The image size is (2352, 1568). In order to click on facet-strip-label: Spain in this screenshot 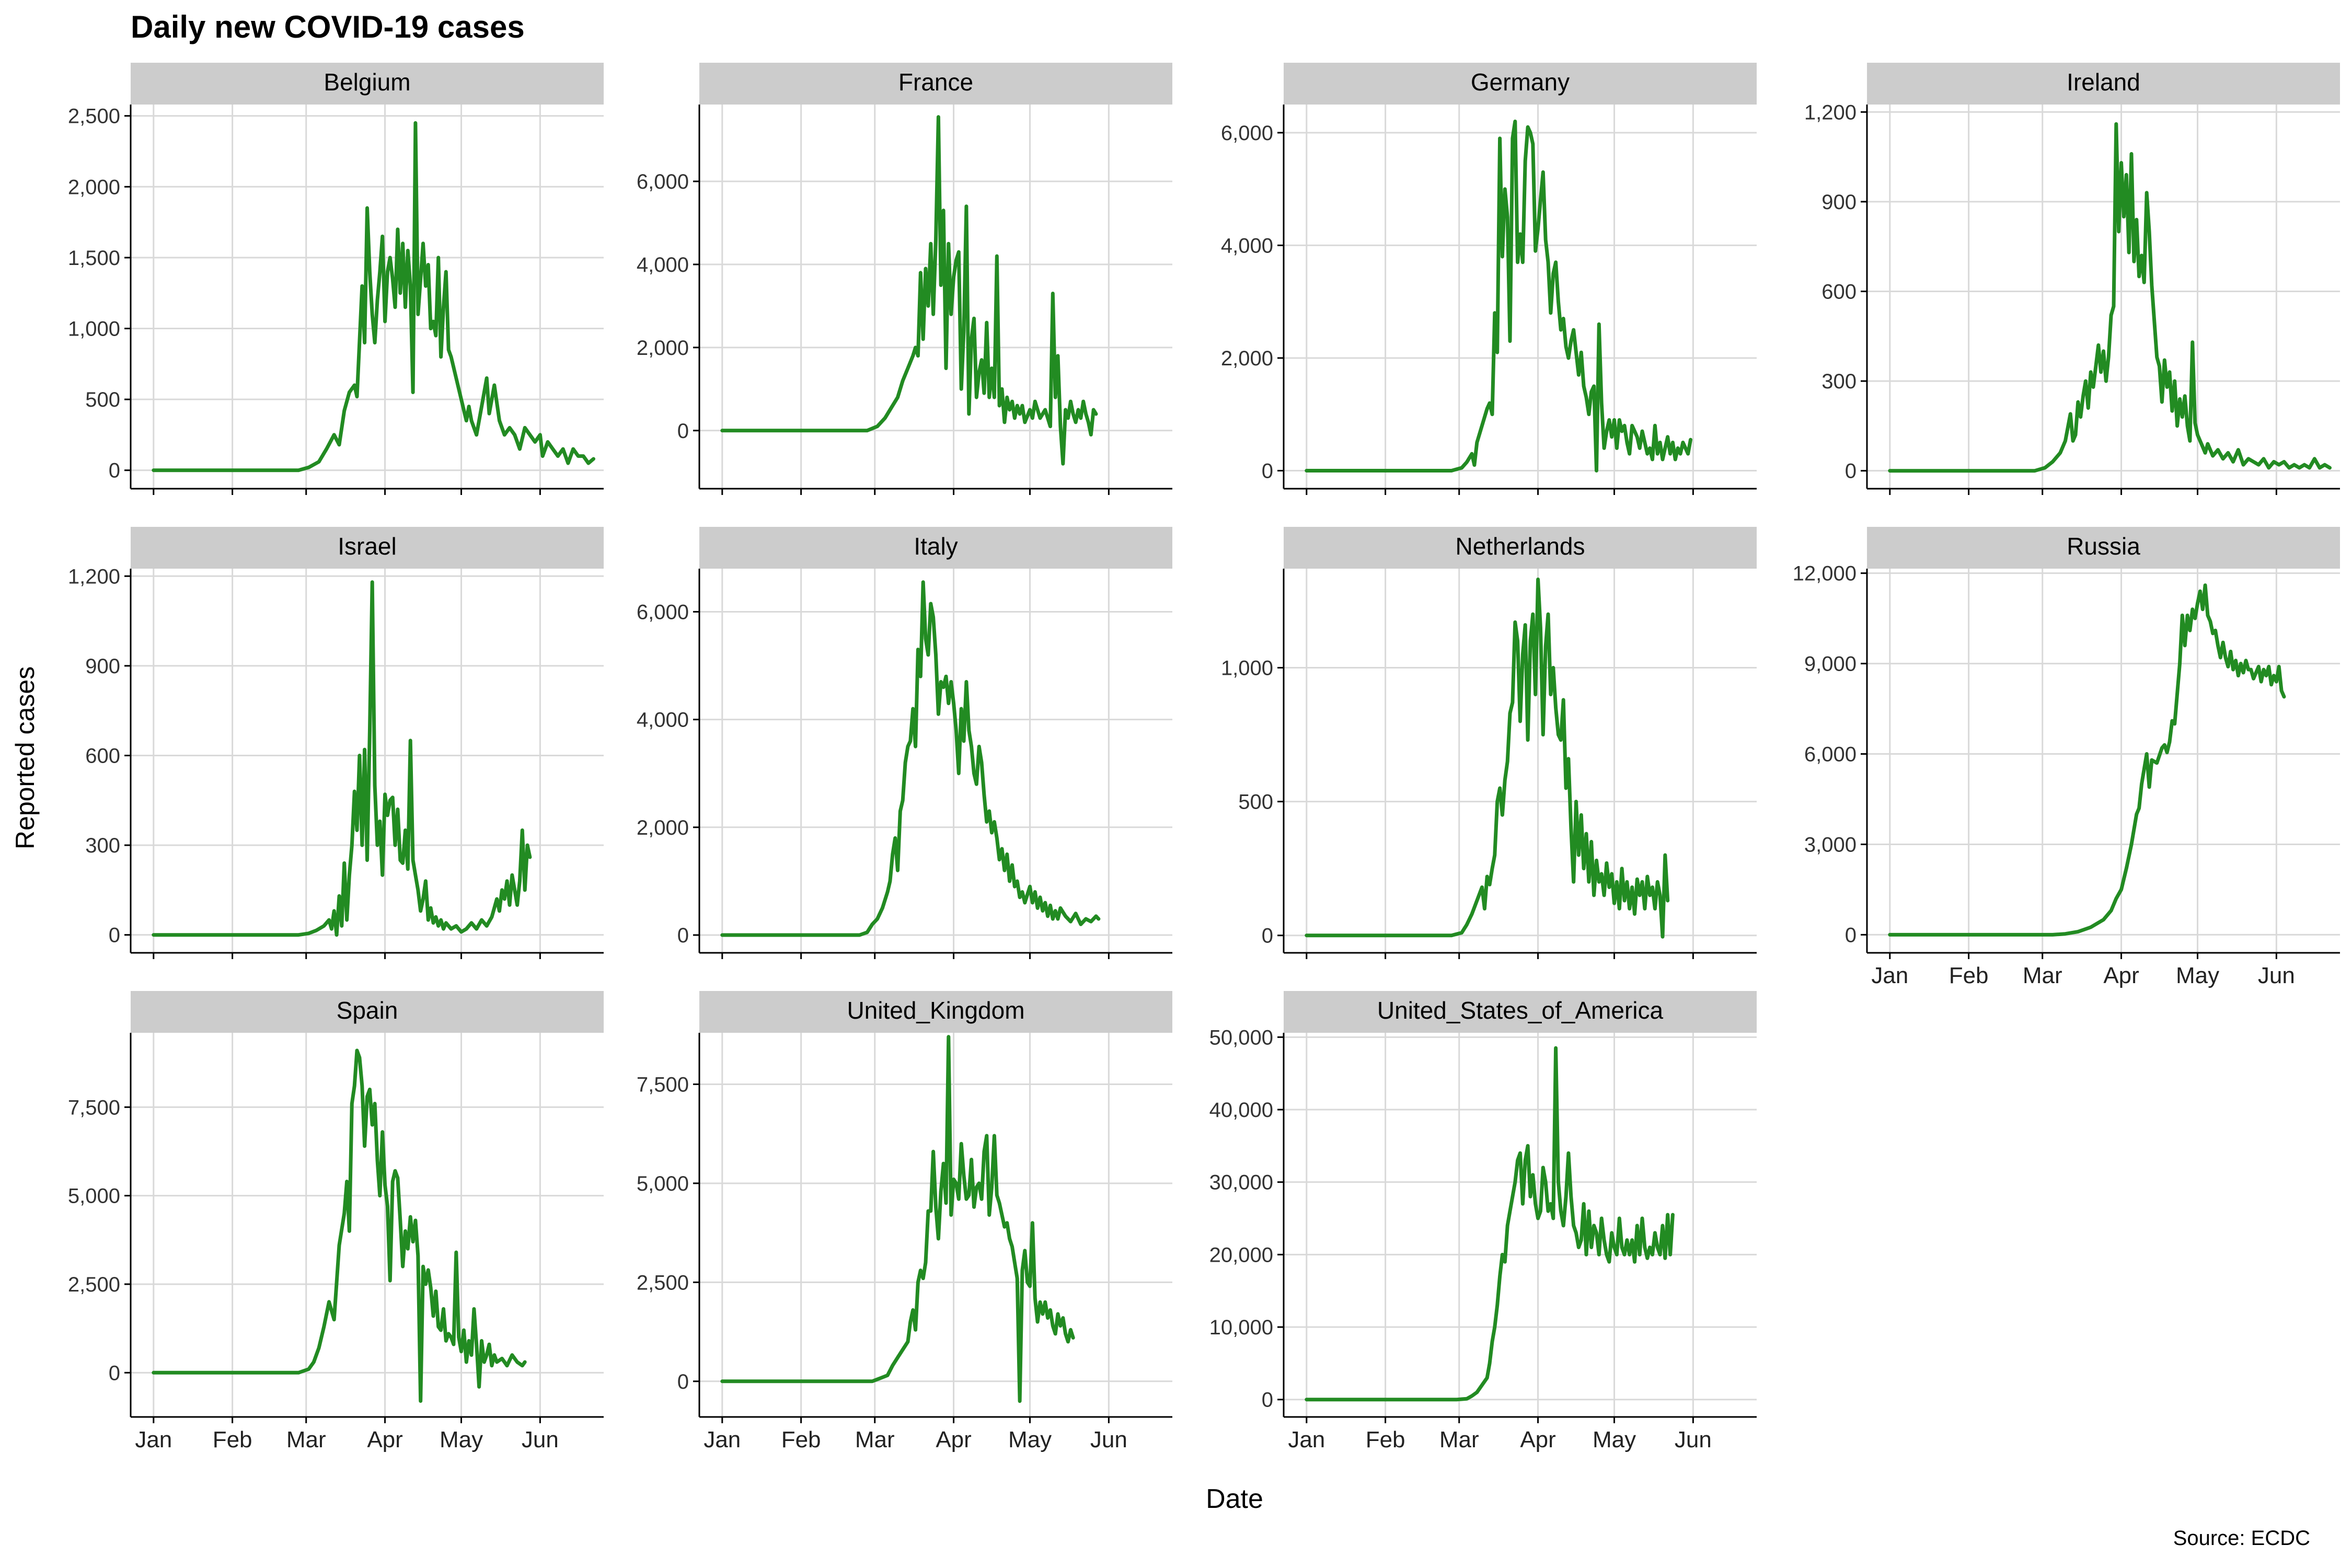, I will do `click(367, 1010)`.